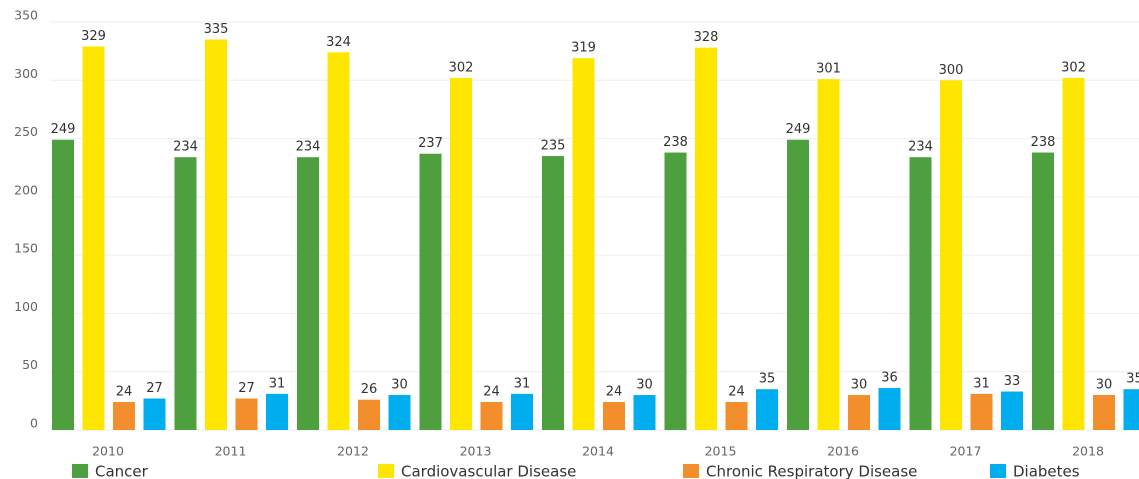 Image resolution: width=1139 pixels, height=479 pixels. I want to click on value-label: 319, so click(583, 48).